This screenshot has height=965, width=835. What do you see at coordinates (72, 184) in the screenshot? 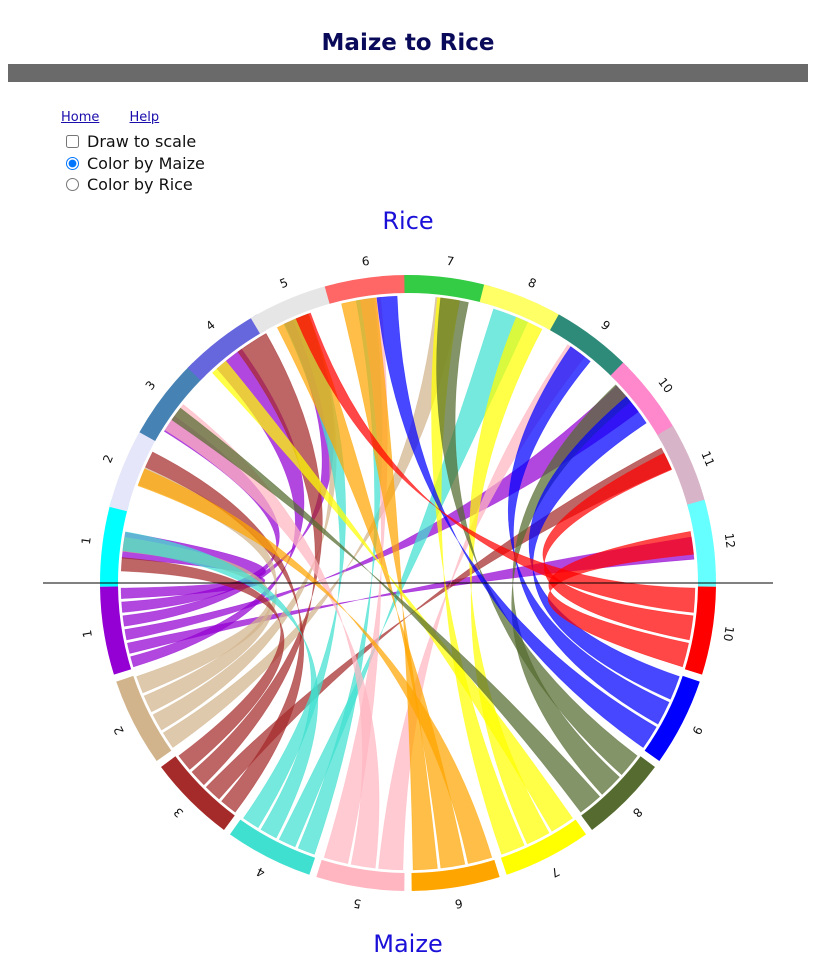
I see `color-by-rice-radio` at bounding box center [72, 184].